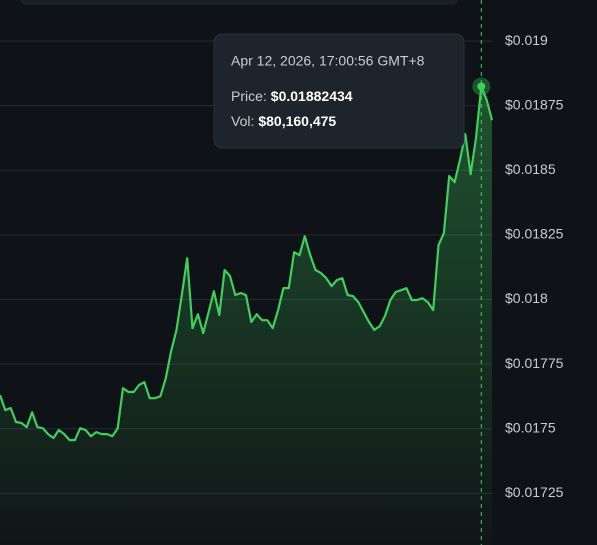 The width and height of the screenshot is (597, 545). Describe the element at coordinates (328, 61) in the screenshot. I see `tooltip-date: Apr 12, 2026, 17:00:56 GMT+8` at that location.